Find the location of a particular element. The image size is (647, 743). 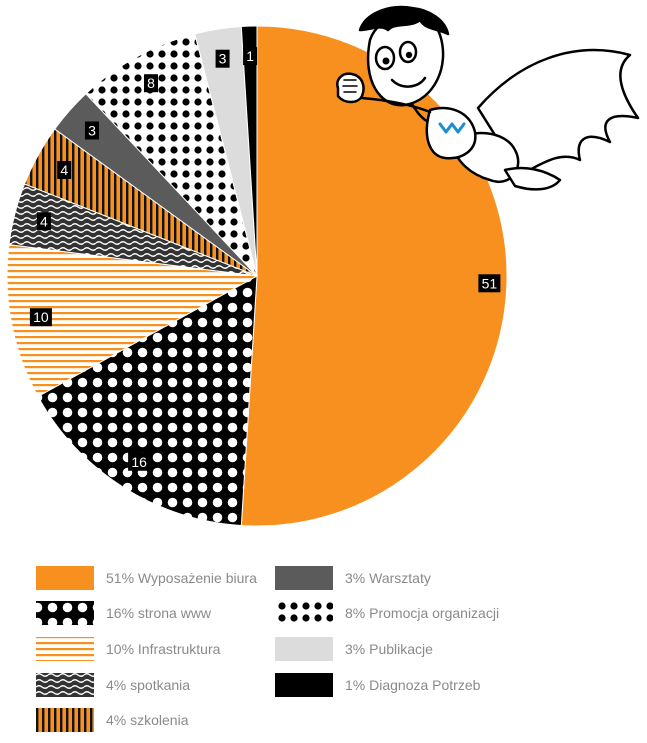

slice-data-label-4: 4 is located at coordinates (64, 170).